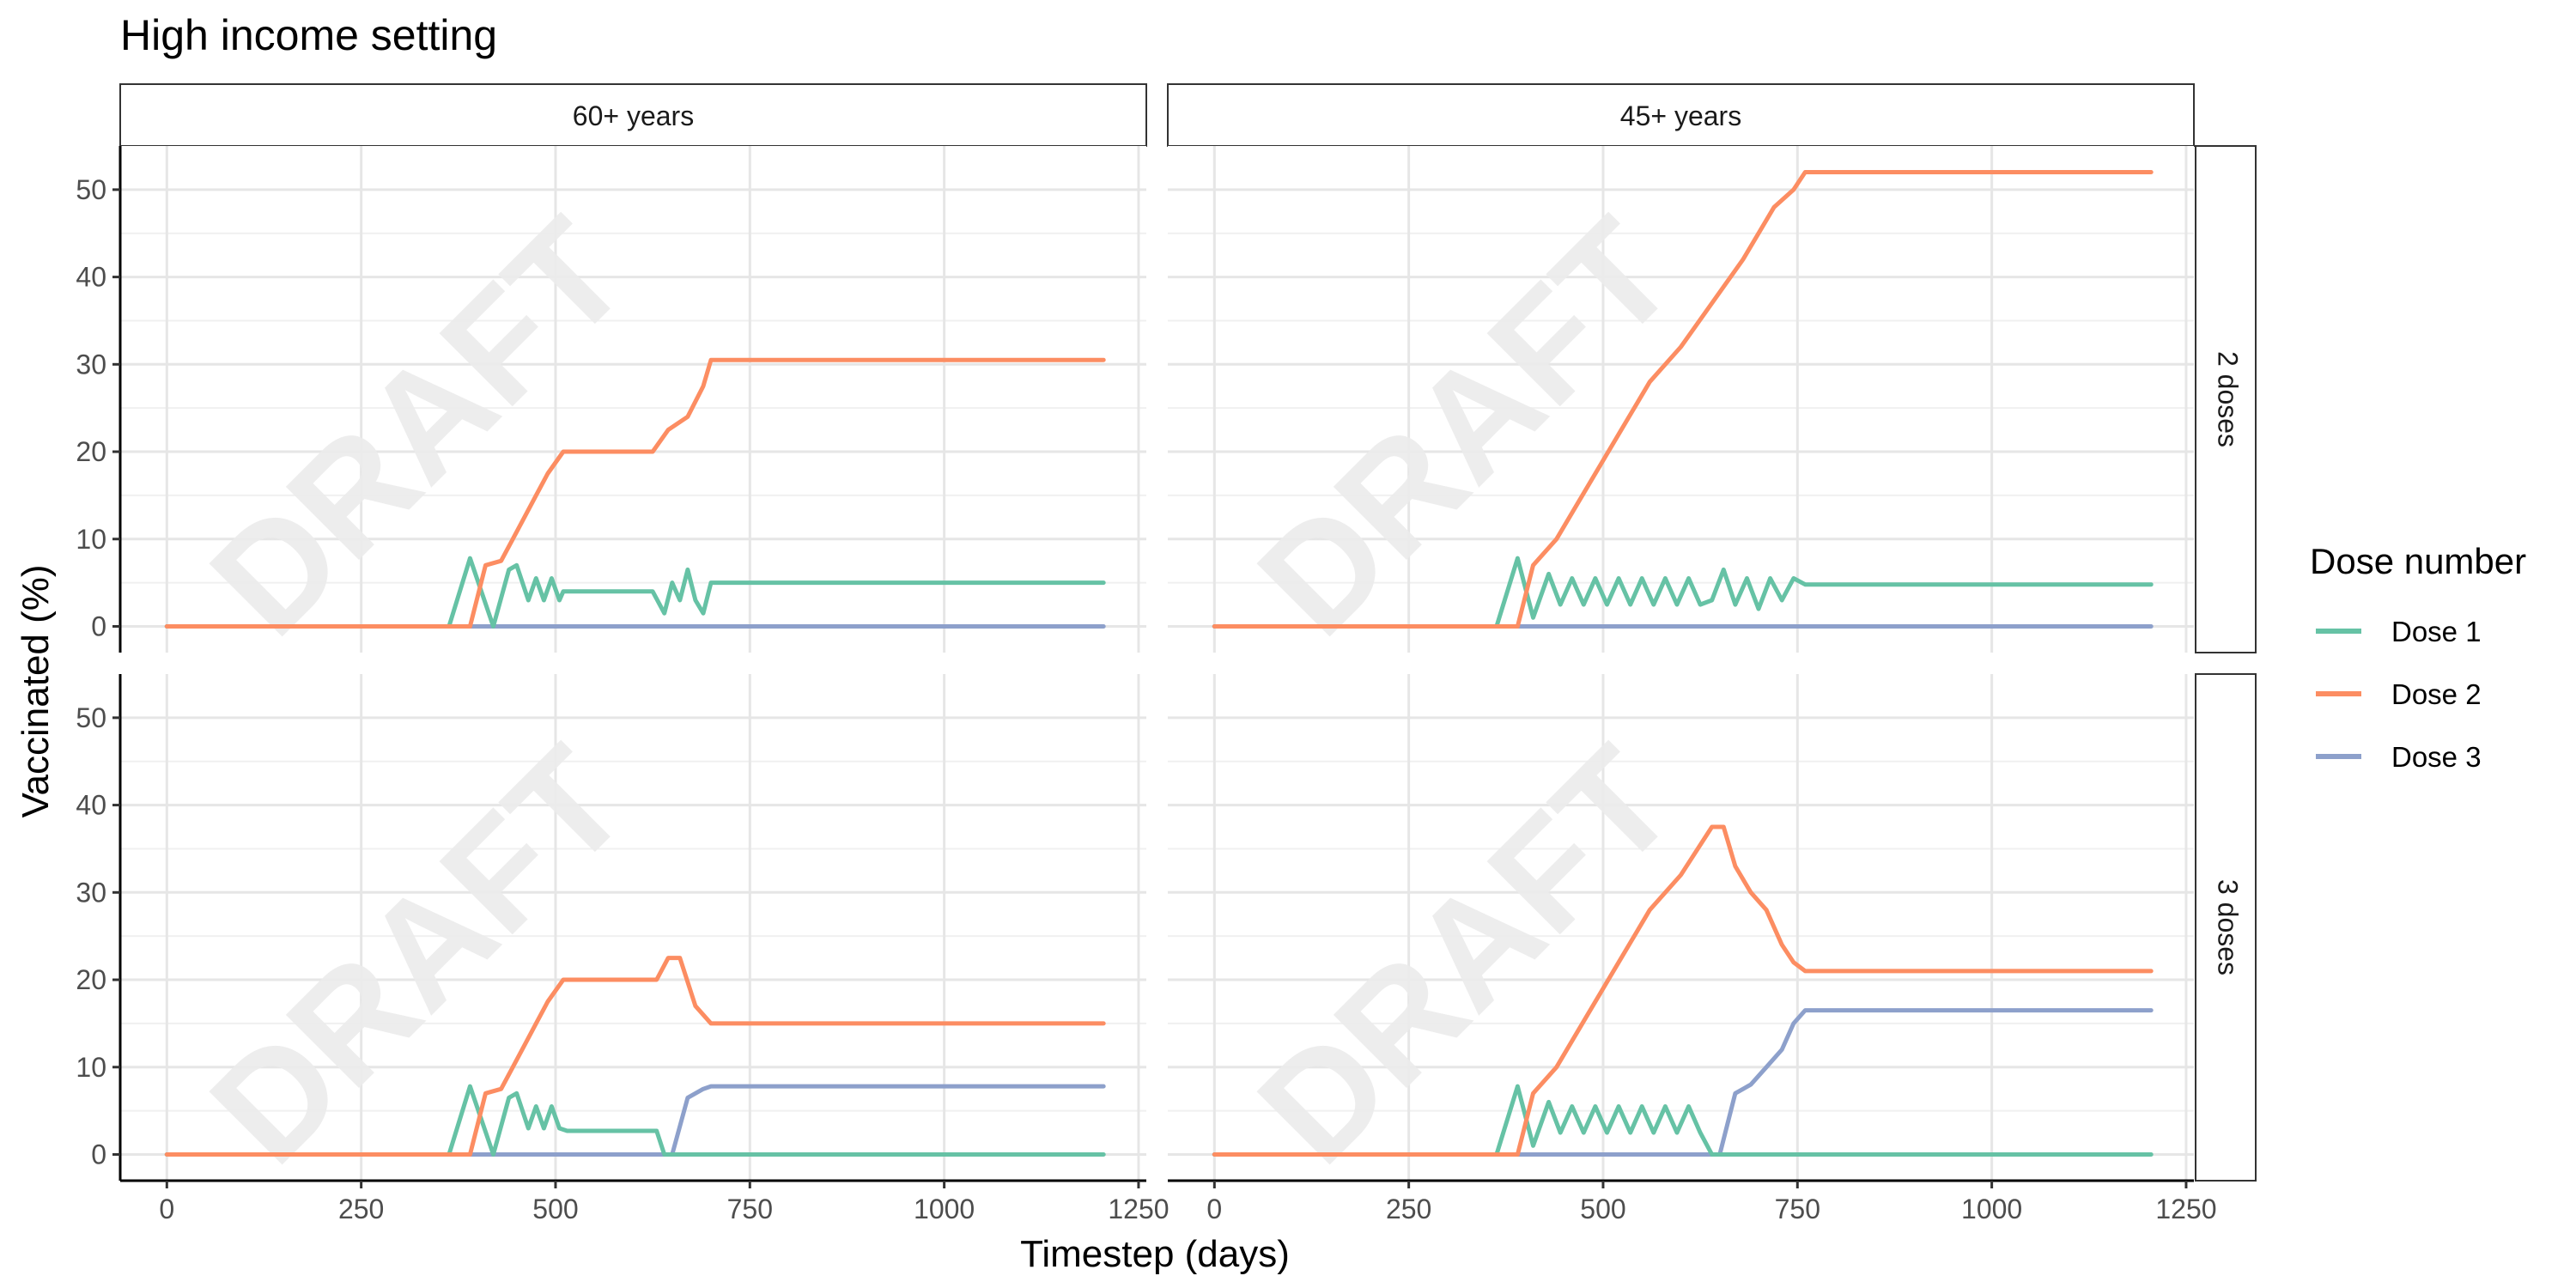 The image size is (2576, 1288). I want to click on x-axis-label: Timestep (days), so click(1155, 1254).